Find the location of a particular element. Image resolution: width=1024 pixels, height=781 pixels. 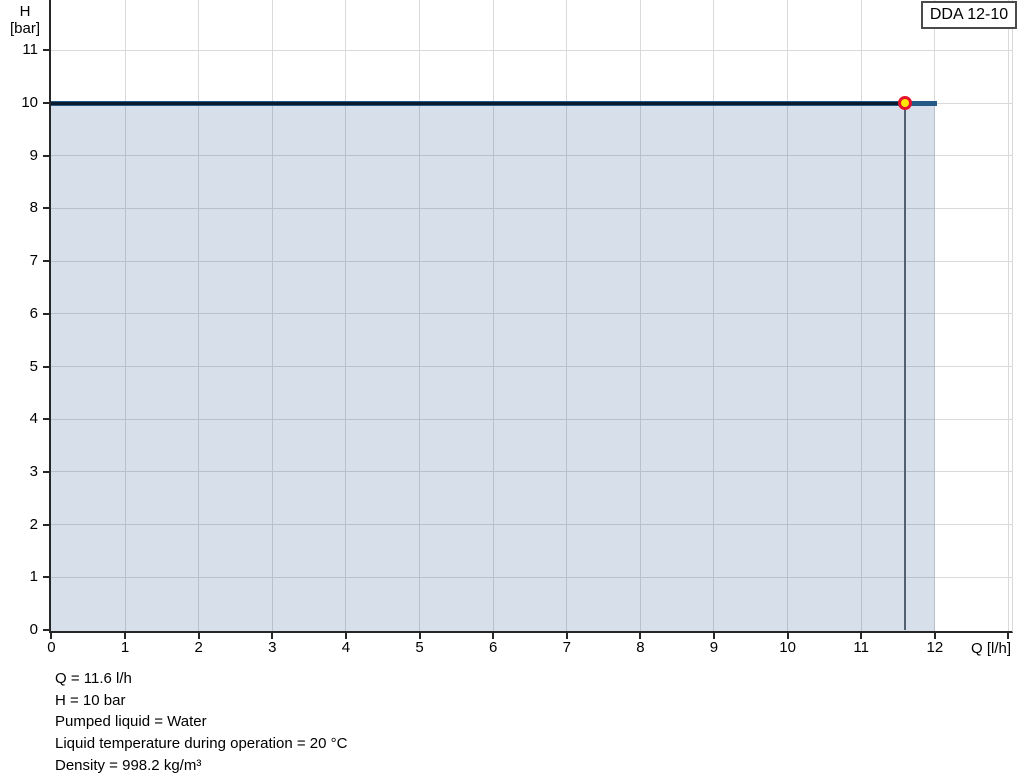

x-tick-label: 5 is located at coordinates (419, 647).